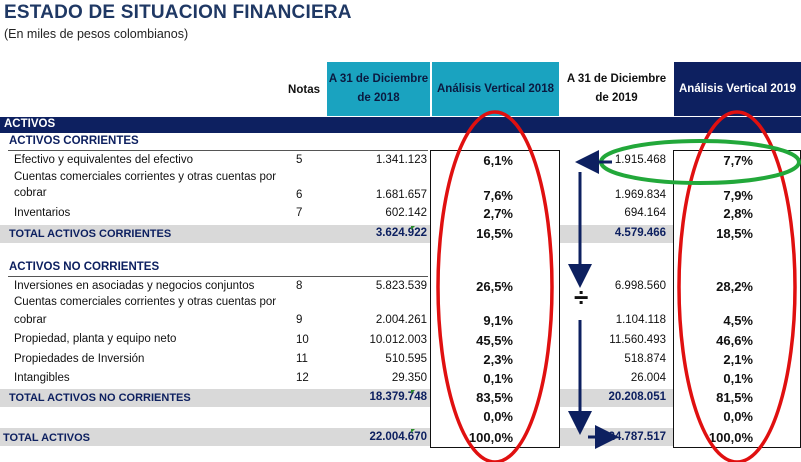 This screenshot has height=462, width=801. Describe the element at coordinates (734, 340) in the screenshot. I see `row-av-2019: 46,6%` at that location.